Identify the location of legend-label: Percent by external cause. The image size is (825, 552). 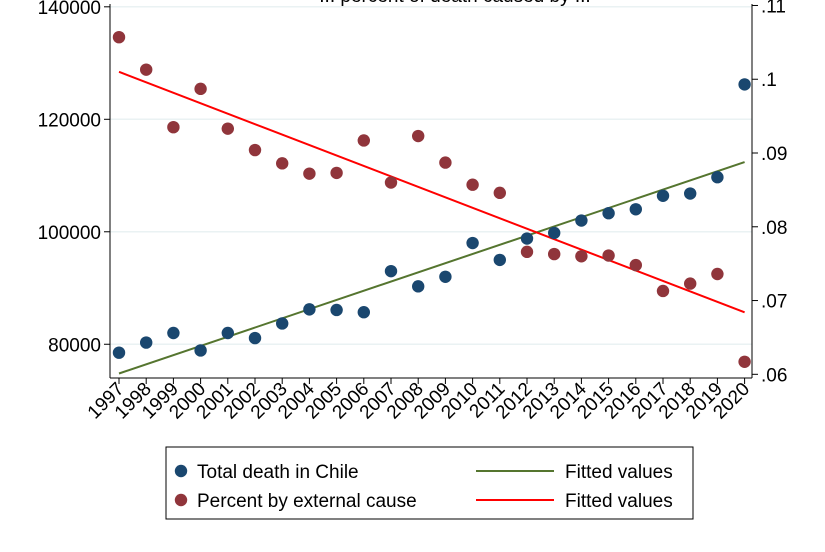
(307, 501).